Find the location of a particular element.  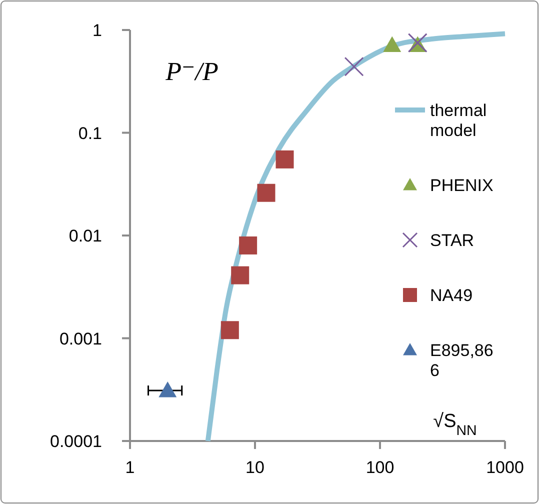

x-axis-title: √S$_{NN}$ is located at coordinates (455, 425).